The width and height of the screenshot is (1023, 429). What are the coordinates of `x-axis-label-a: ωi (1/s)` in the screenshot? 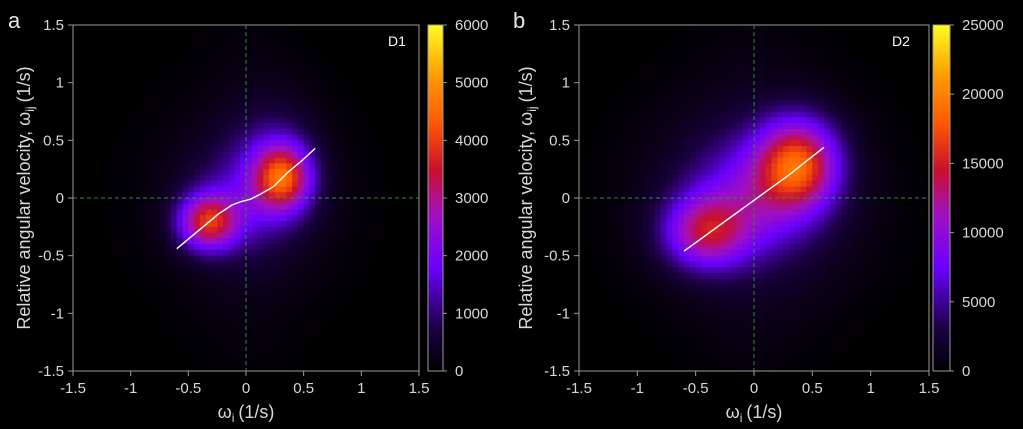 It's located at (246, 413).